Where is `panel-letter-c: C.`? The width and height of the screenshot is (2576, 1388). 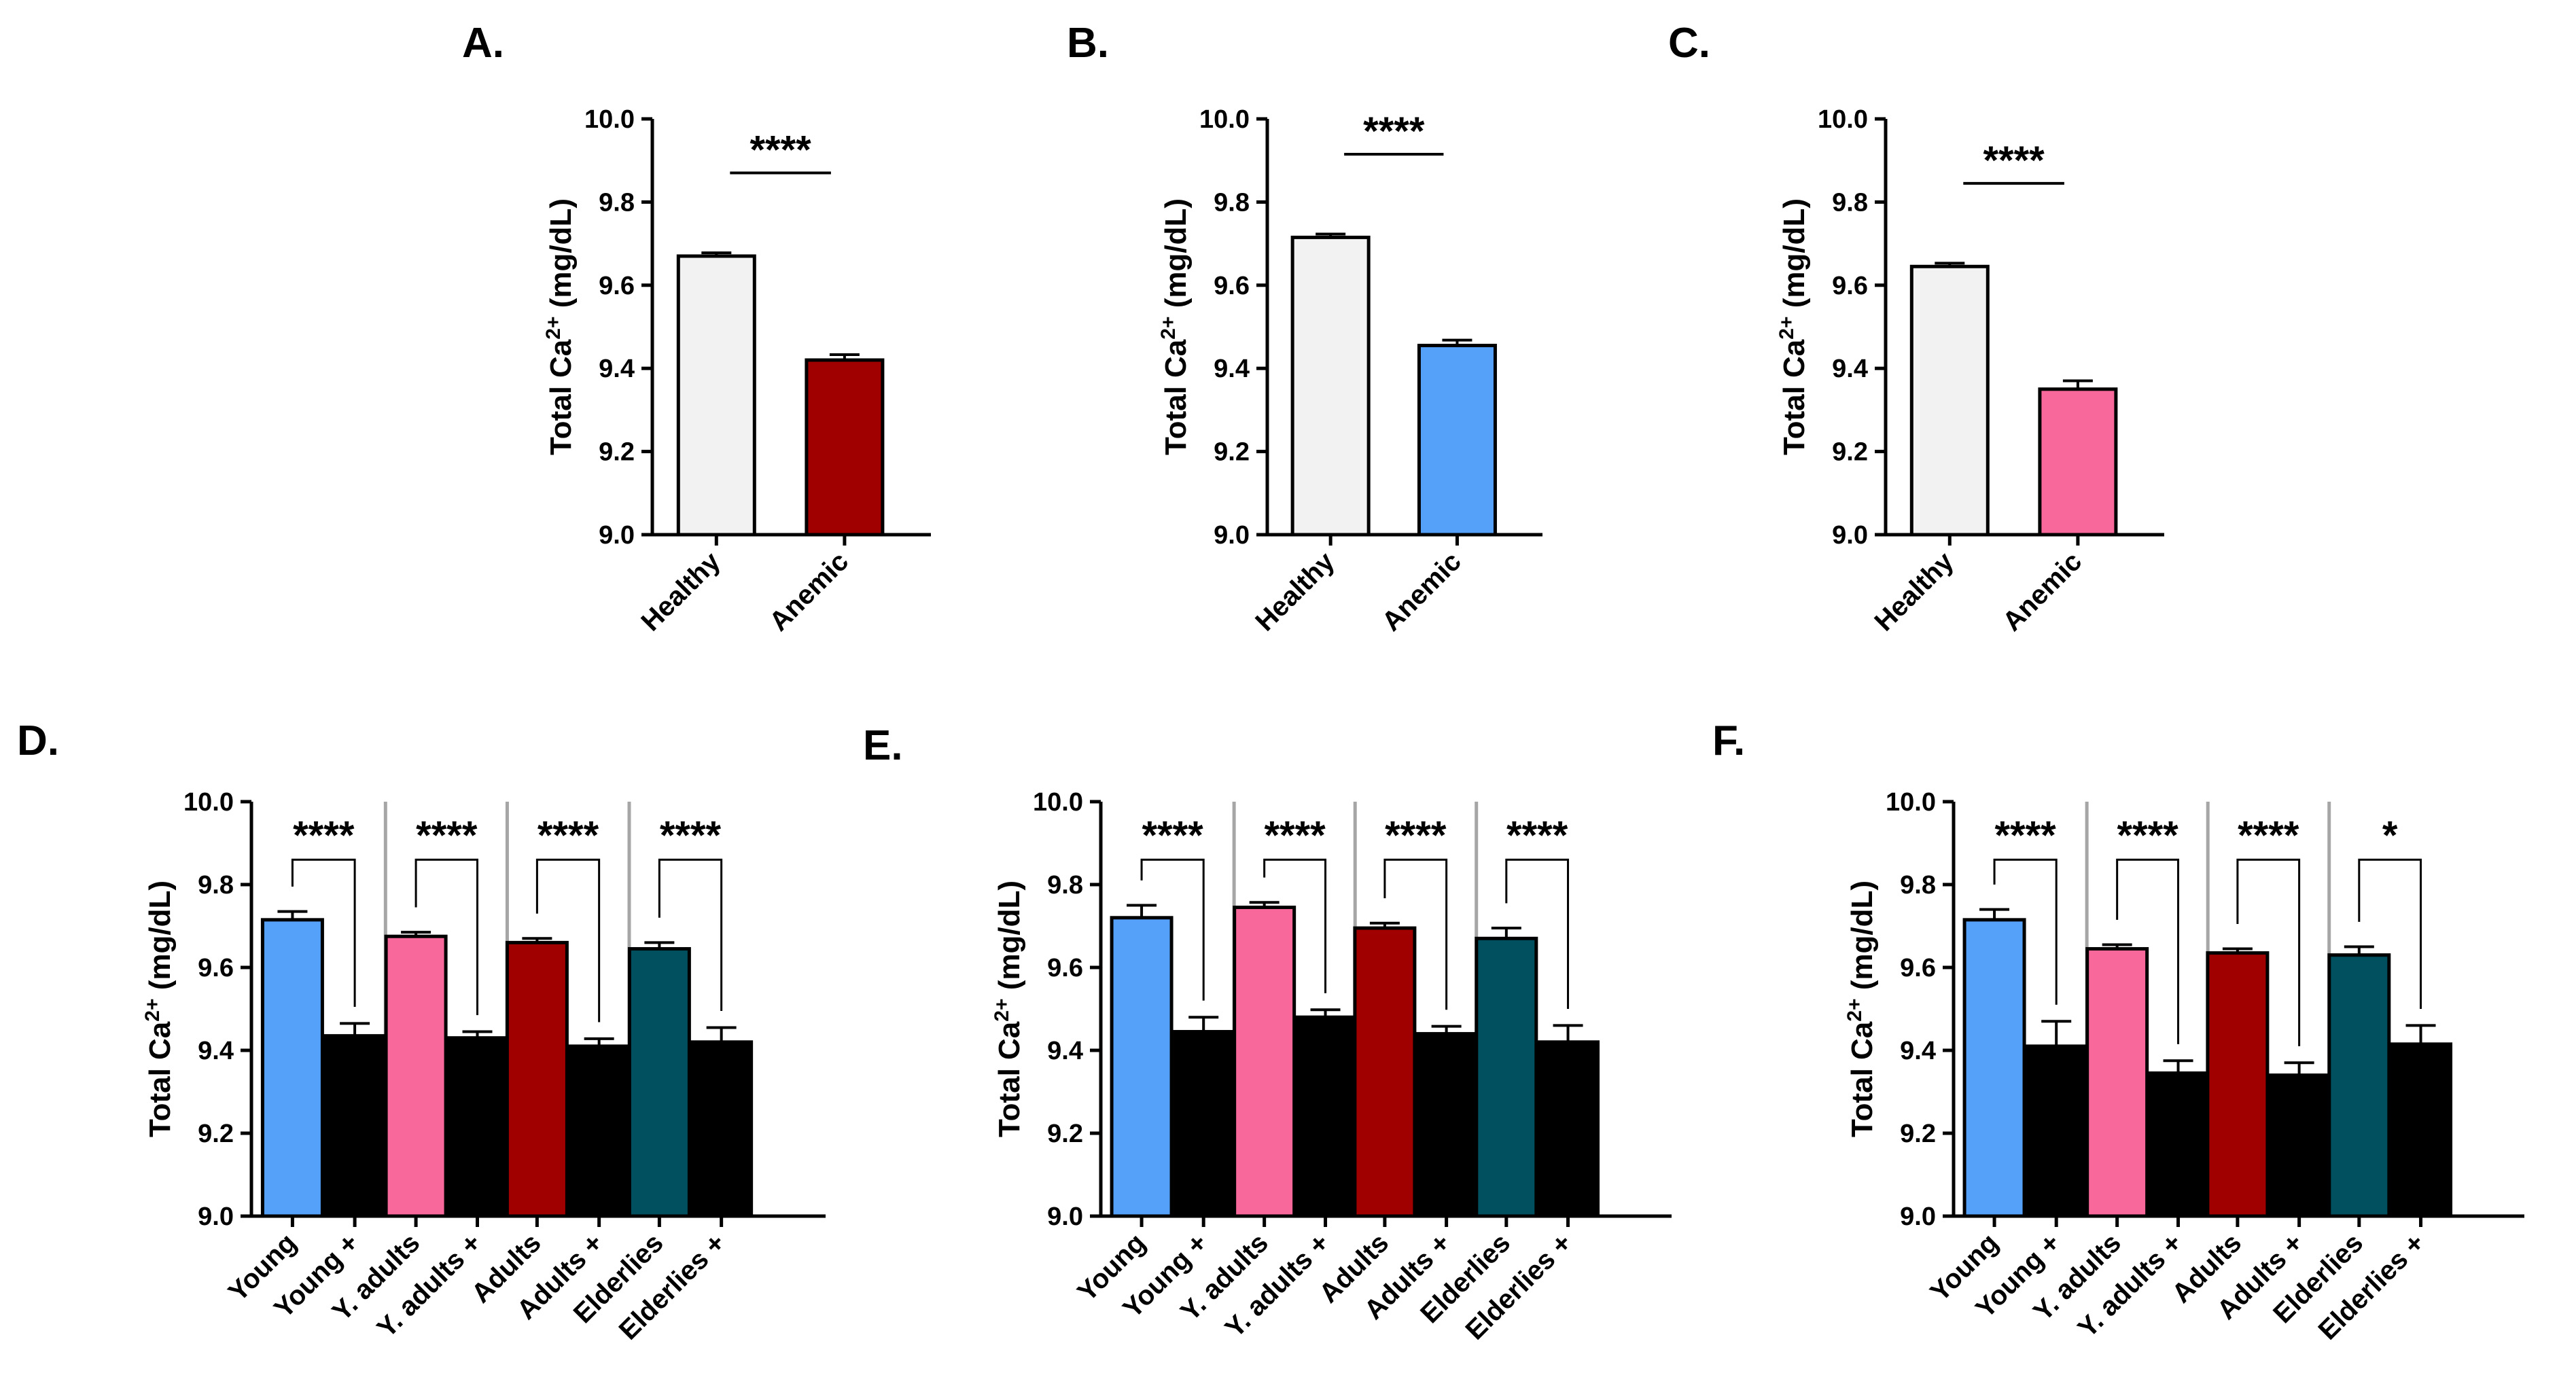 panel-letter-c: C. is located at coordinates (1689, 43).